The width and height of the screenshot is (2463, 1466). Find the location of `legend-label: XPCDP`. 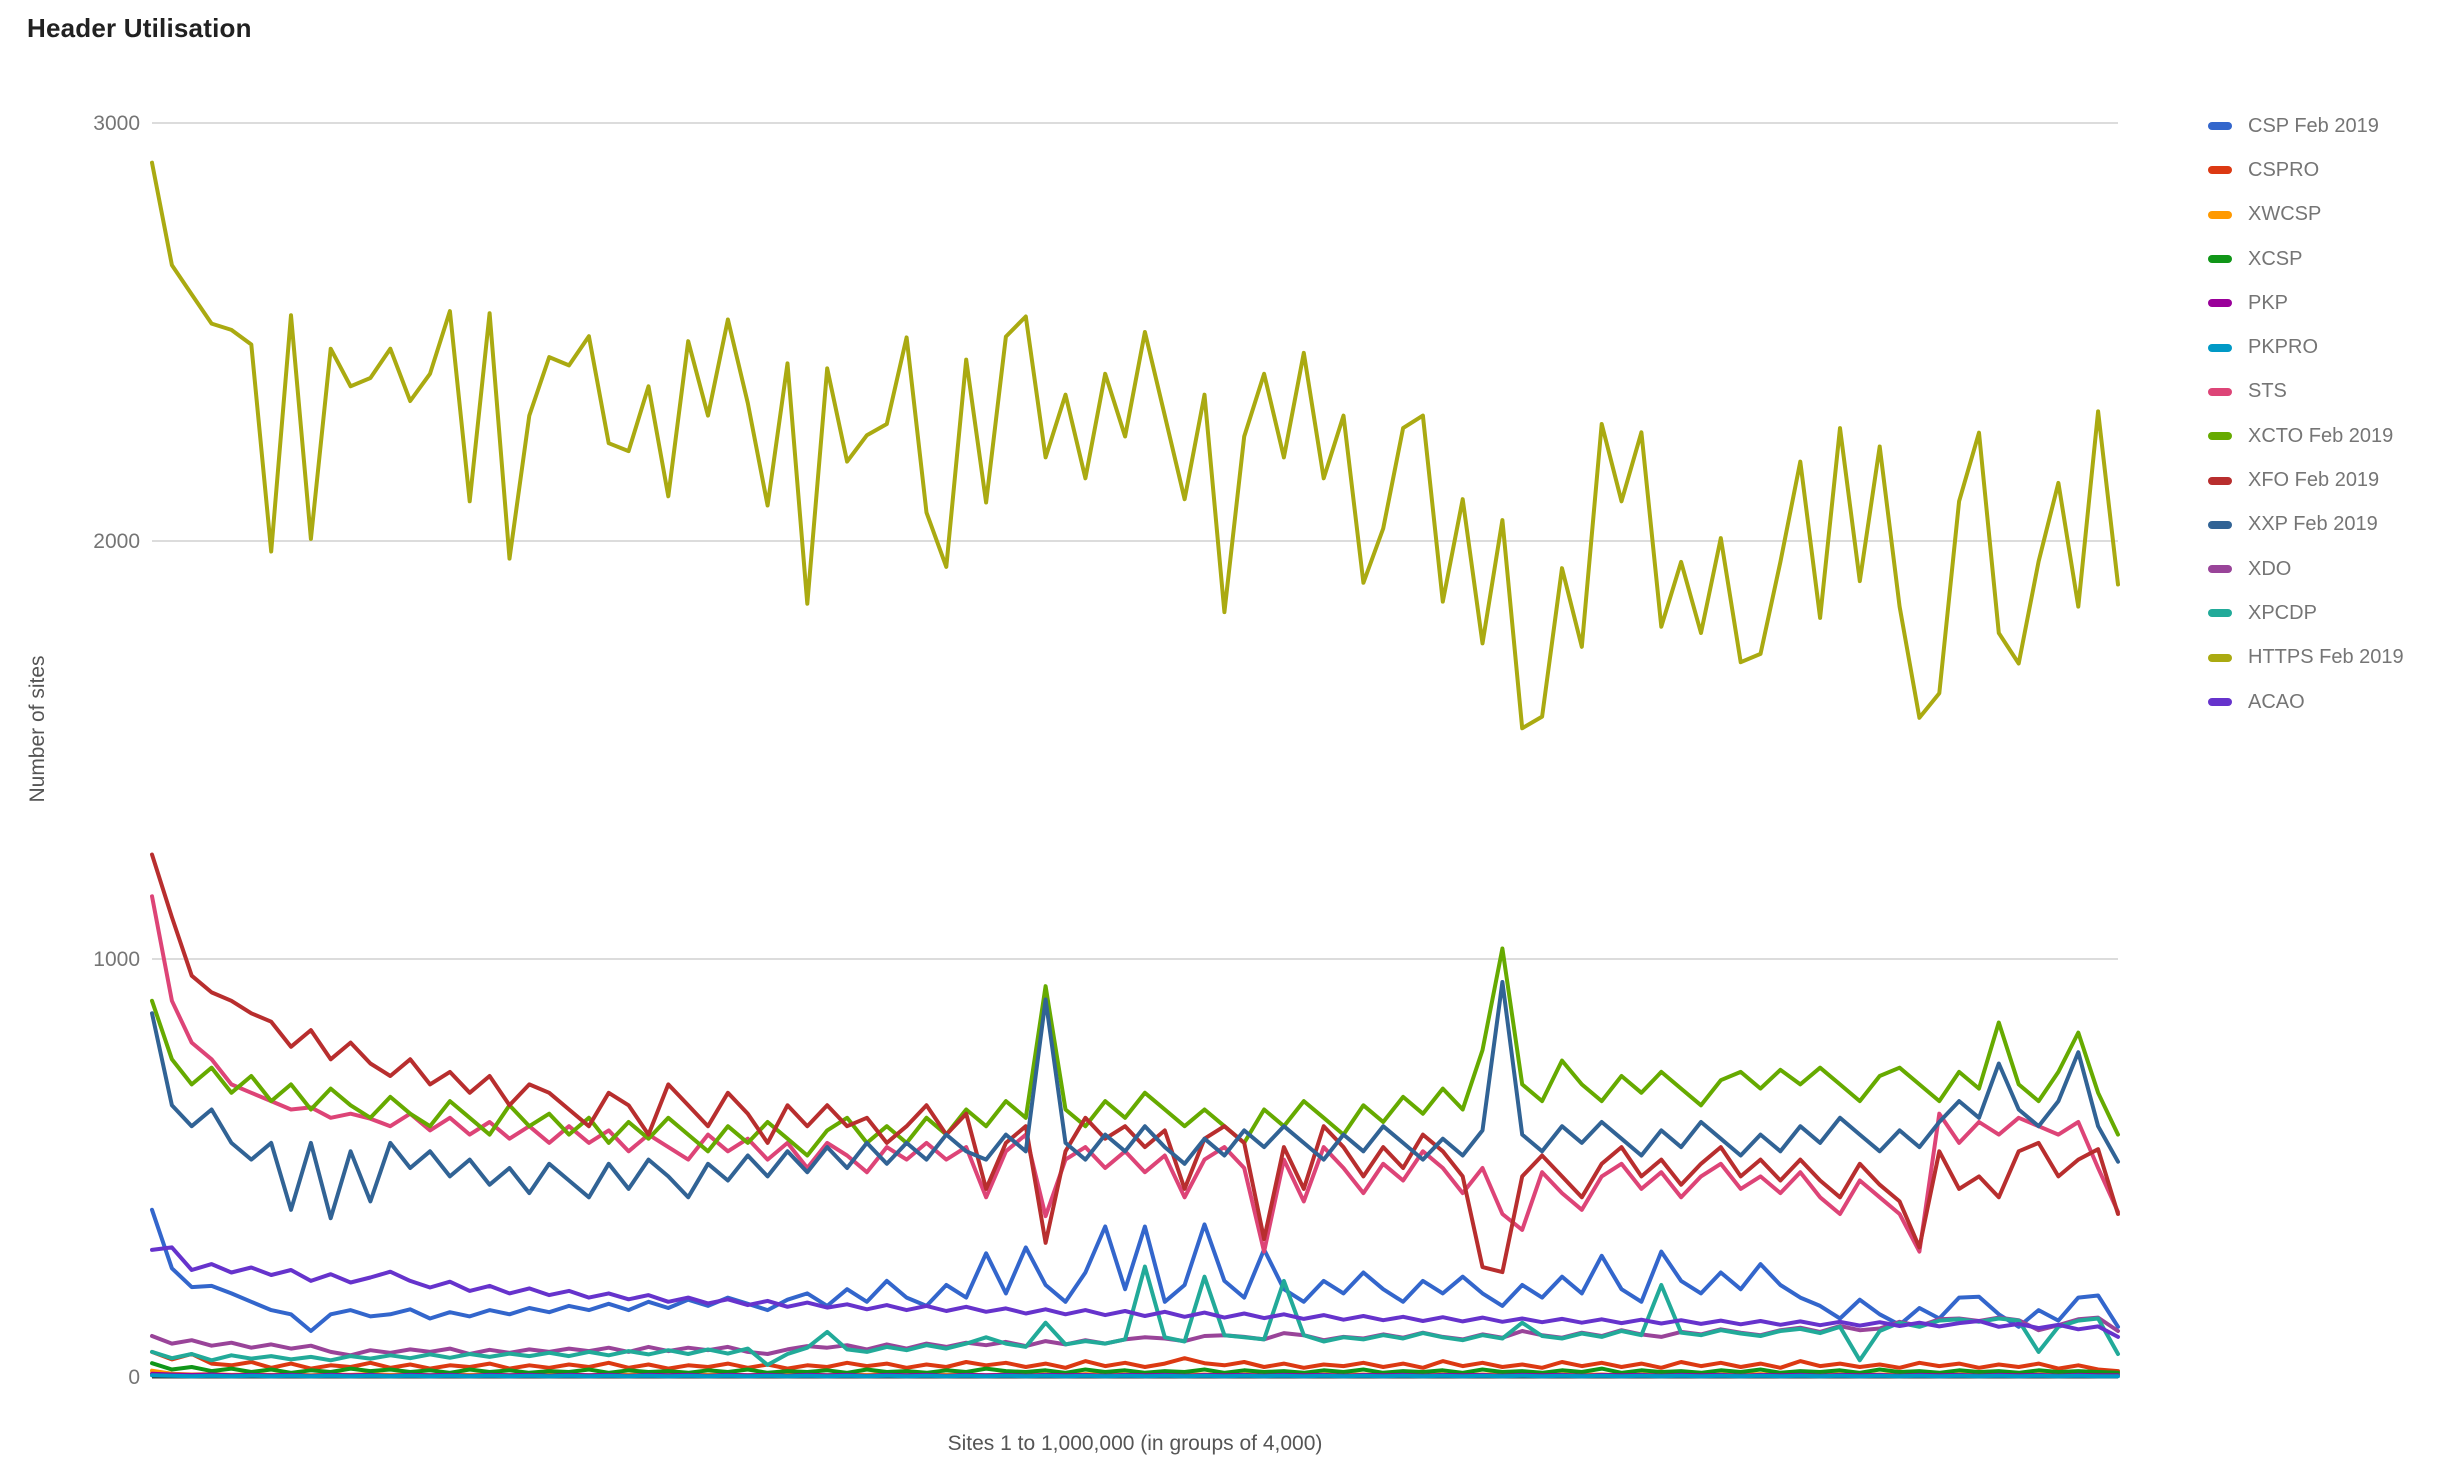

legend-label: XPCDP is located at coordinates (2282, 612).